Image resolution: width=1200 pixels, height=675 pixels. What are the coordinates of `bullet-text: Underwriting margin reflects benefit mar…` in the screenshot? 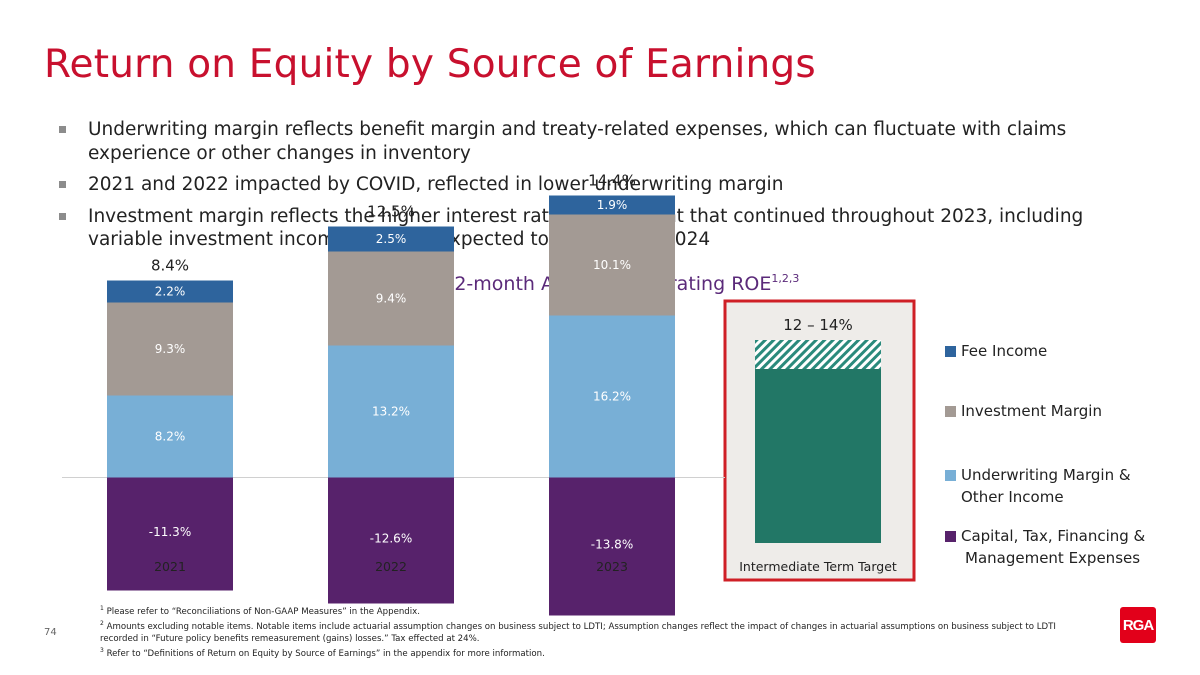 It's located at (577, 141).